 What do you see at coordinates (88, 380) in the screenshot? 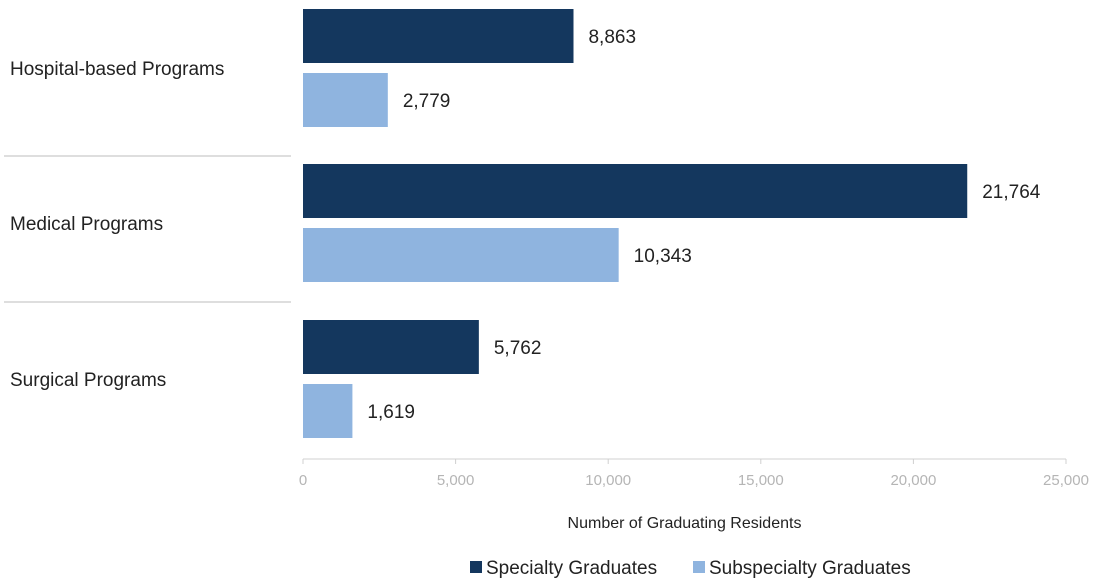
I see `category-label: Surgical Programs` at bounding box center [88, 380].